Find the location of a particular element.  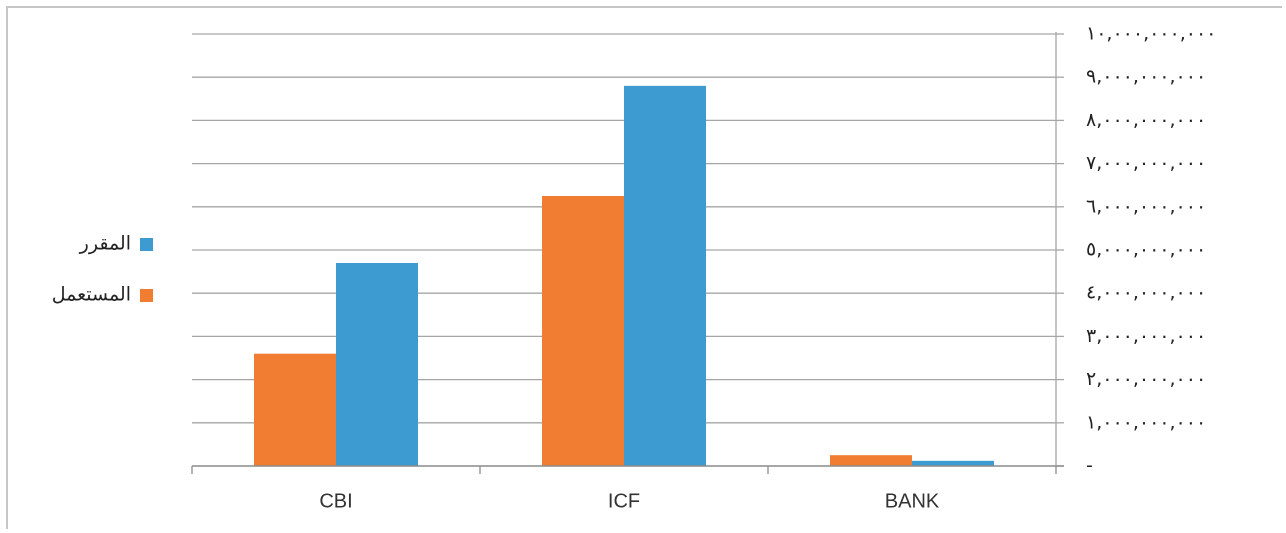

y-tick-label: ٤,٠٠٠,٠٠٠,٠٠٠ is located at coordinates (1146, 293).